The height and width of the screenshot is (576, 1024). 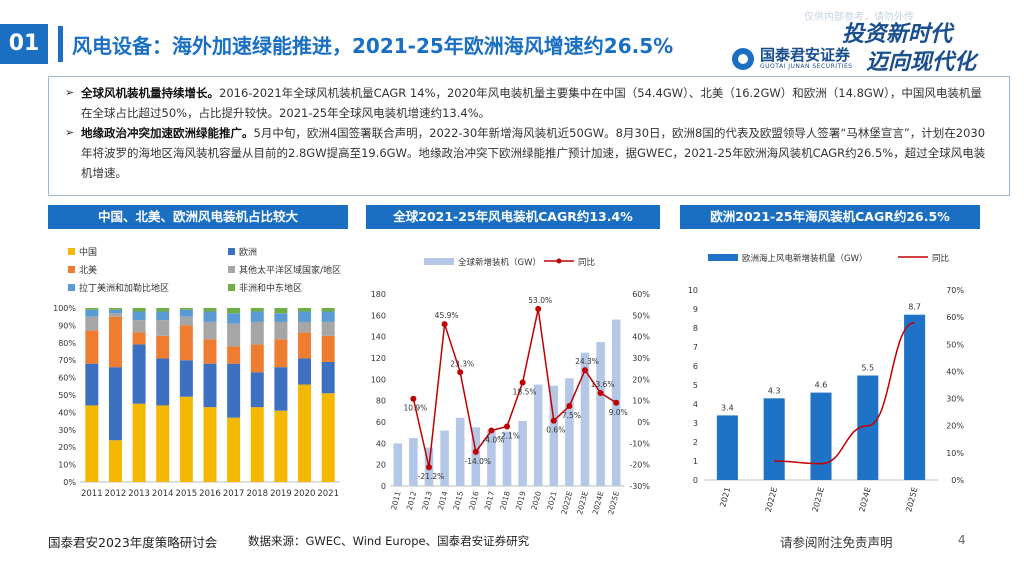 I want to click on middle-chart-title: 全球2021-25年风电装机CAGR约13.4%, so click(x=513, y=217).